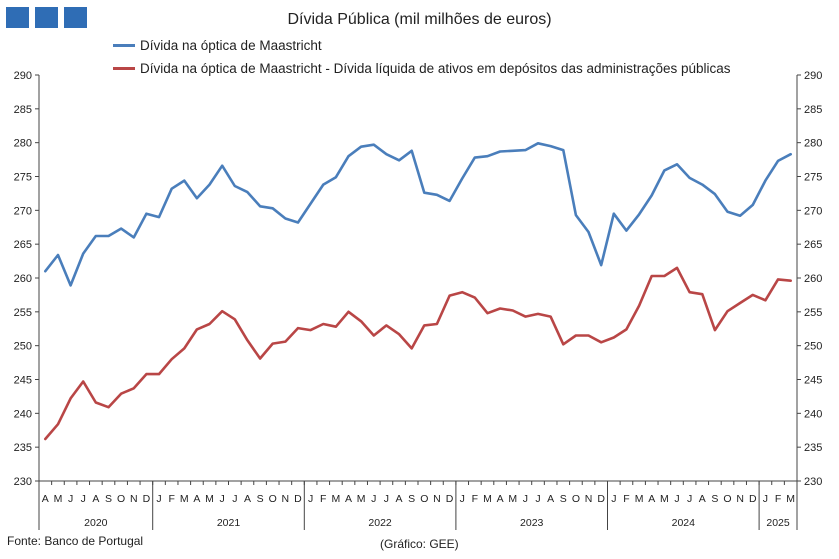  I want to click on x-year-label: 2021, so click(229, 523).